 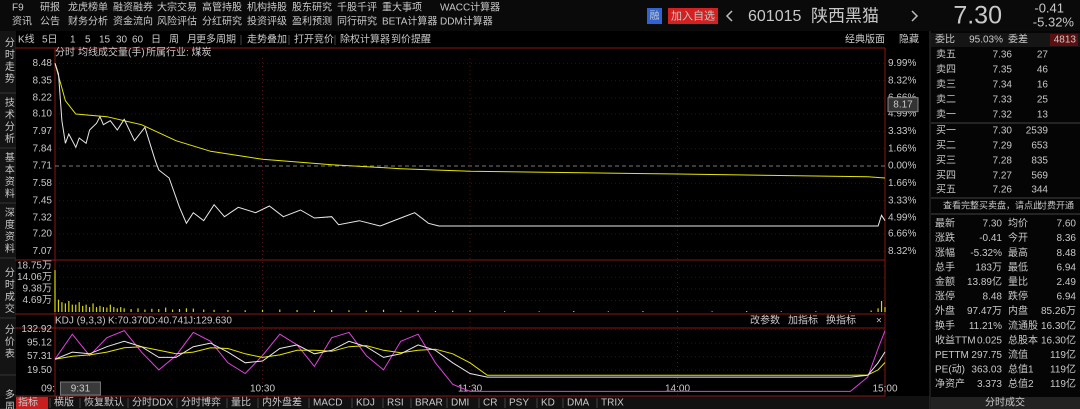 I want to click on menu-item: 龙虎榜单, so click(x=88, y=7).